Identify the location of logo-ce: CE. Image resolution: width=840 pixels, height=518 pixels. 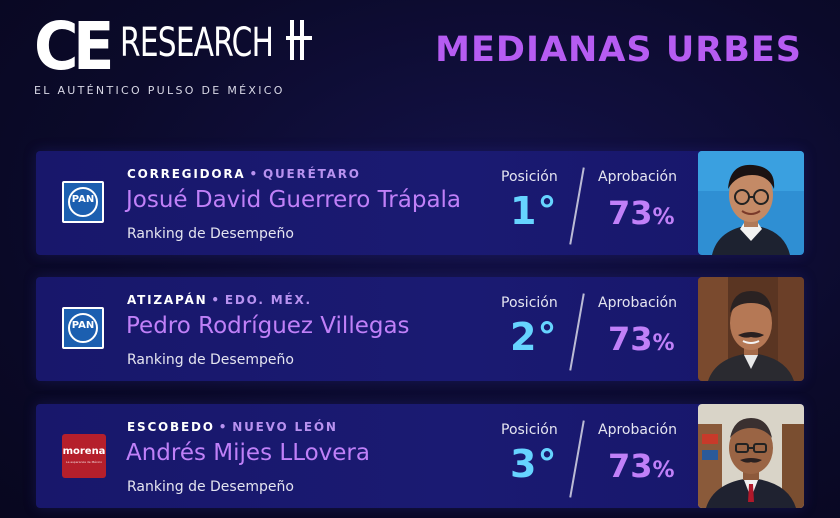
(74, 46).